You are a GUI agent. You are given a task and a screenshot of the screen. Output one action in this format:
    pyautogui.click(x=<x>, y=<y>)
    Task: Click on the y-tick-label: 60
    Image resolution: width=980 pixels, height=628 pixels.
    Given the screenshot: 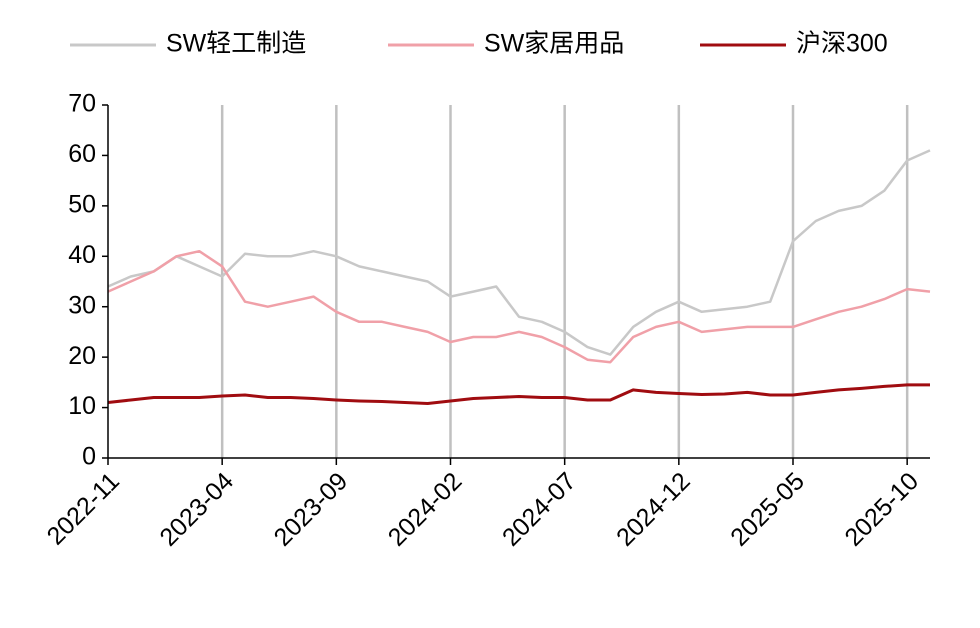 What is the action you would take?
    pyautogui.click(x=82, y=154)
    